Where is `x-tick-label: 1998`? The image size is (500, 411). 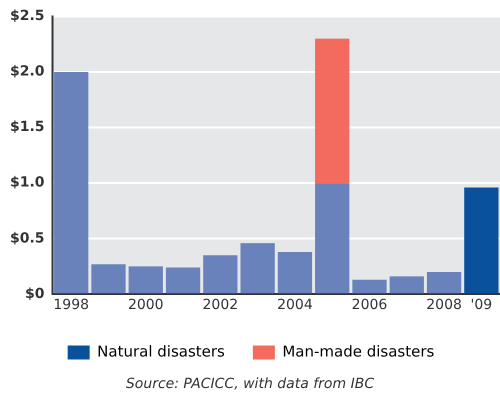 x-tick-label: 1998 is located at coordinates (71, 305).